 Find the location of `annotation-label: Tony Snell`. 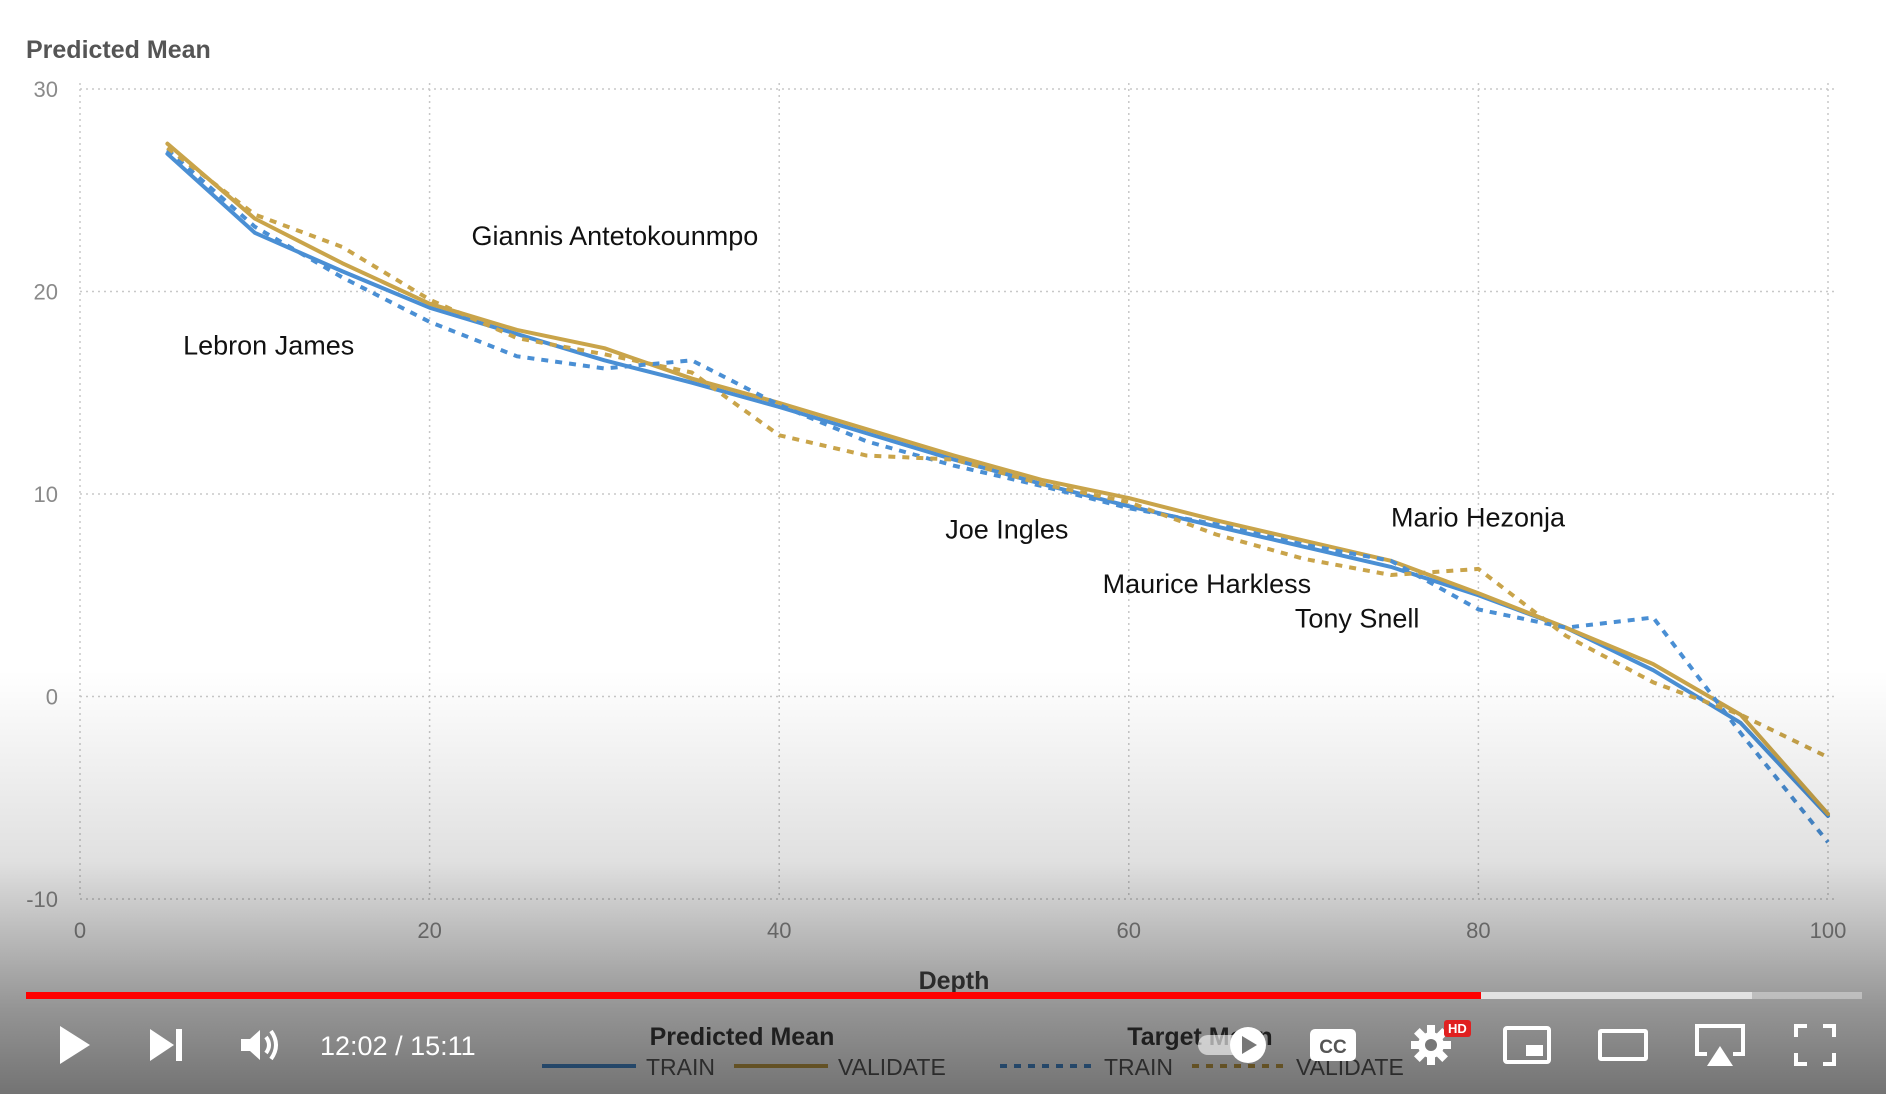

annotation-label: Tony Snell is located at coordinates (1357, 619).